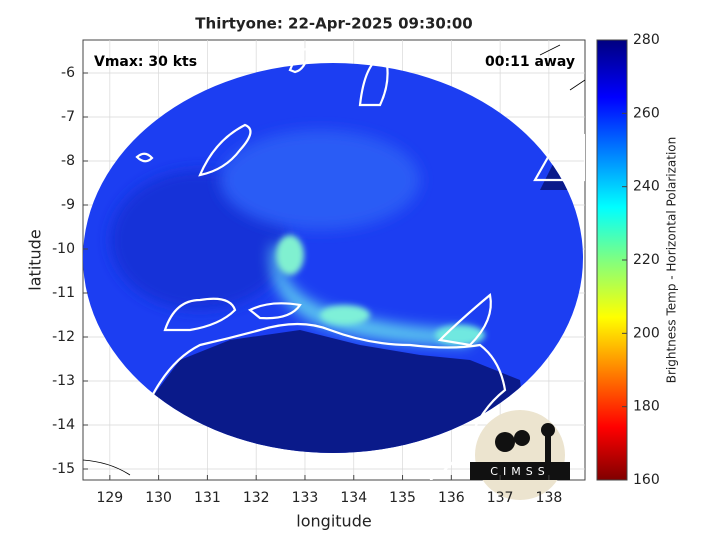 This screenshot has width=720, height=544. I want to click on x-tick-label: 131, so click(207, 498).